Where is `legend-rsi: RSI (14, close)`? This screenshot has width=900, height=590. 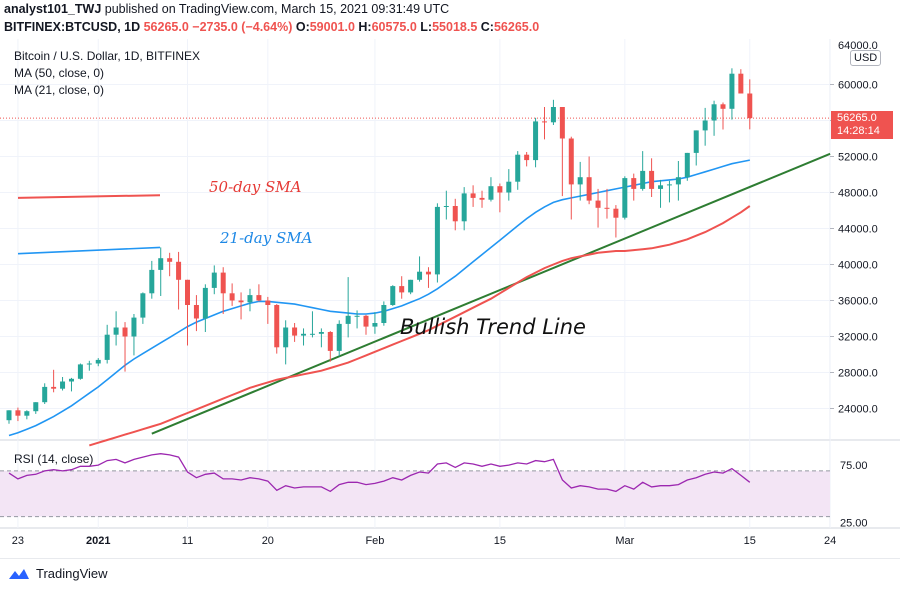 legend-rsi: RSI (14, close) is located at coordinates (54, 459).